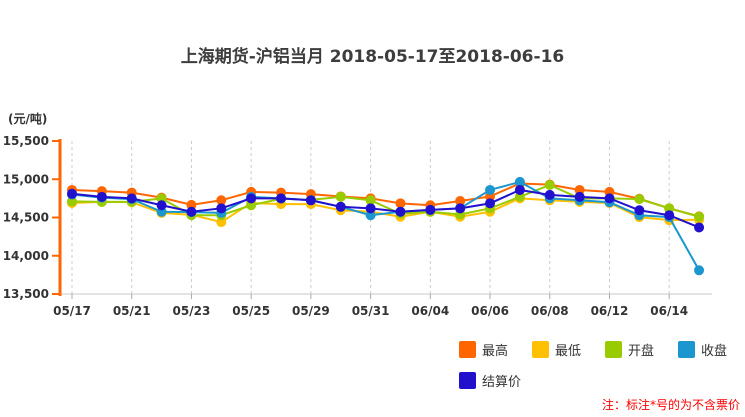  Describe the element at coordinates (132, 311) in the screenshot. I see `svg-text: 05/21` at that location.